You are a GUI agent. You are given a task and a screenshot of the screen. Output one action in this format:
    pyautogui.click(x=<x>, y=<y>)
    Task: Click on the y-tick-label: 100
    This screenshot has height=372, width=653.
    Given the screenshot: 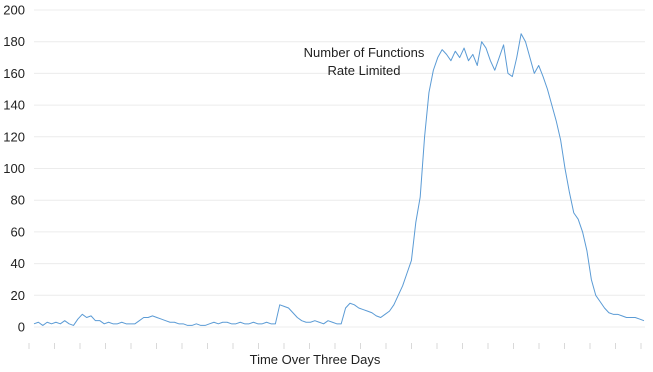 What is the action you would take?
    pyautogui.click(x=14, y=168)
    